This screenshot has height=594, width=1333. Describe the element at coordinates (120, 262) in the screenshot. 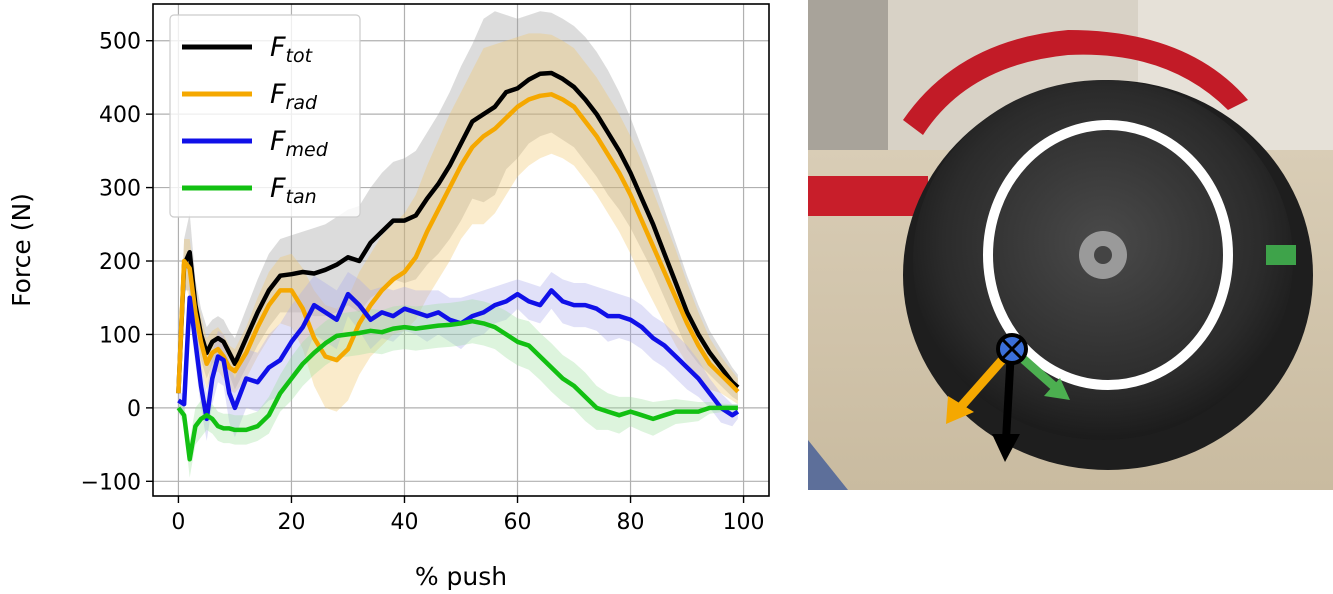

I see `y-tick-label: 200` at that location.